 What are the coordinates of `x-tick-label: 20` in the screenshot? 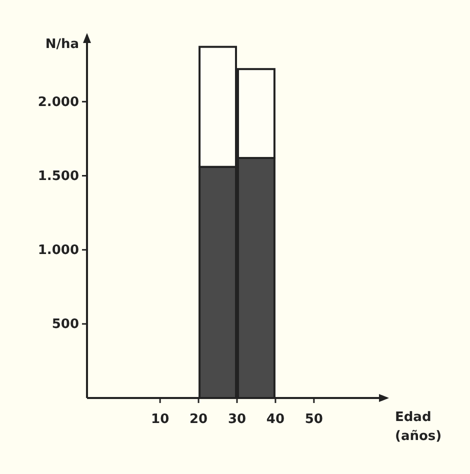 It's located at (198, 419).